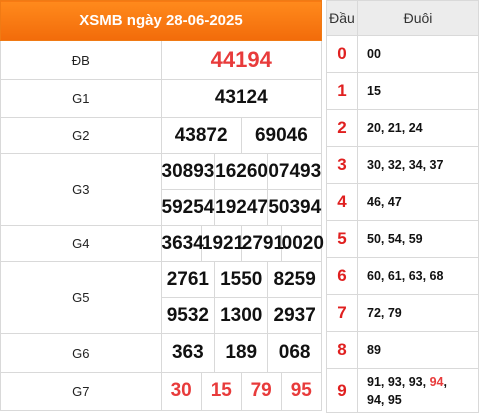  I want to click on tail-values: 91, 93, 93, 94, 94, 95, so click(418, 390).